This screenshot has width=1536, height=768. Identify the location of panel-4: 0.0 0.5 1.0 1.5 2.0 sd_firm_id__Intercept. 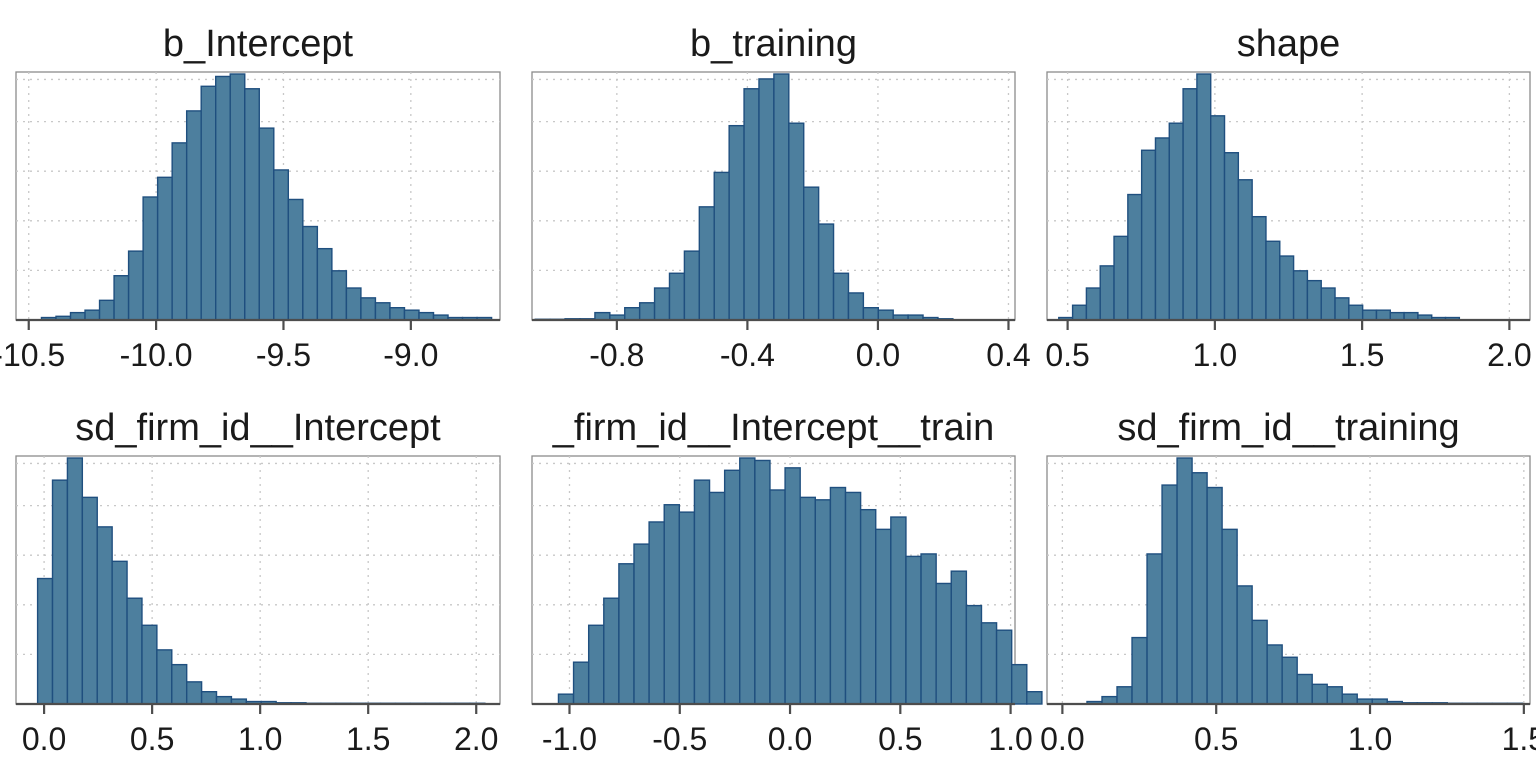
(258, 582).